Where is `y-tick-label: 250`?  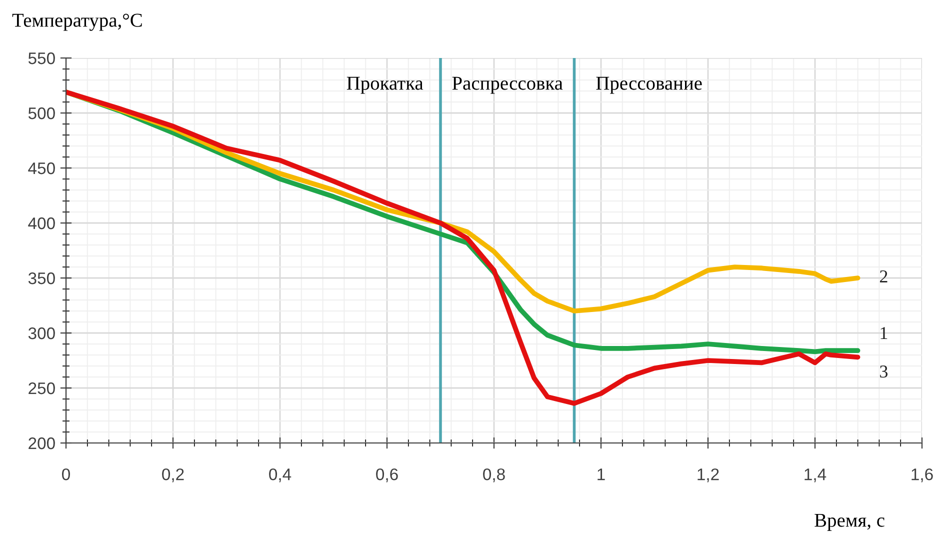
y-tick-label: 250 is located at coordinates (41, 388).